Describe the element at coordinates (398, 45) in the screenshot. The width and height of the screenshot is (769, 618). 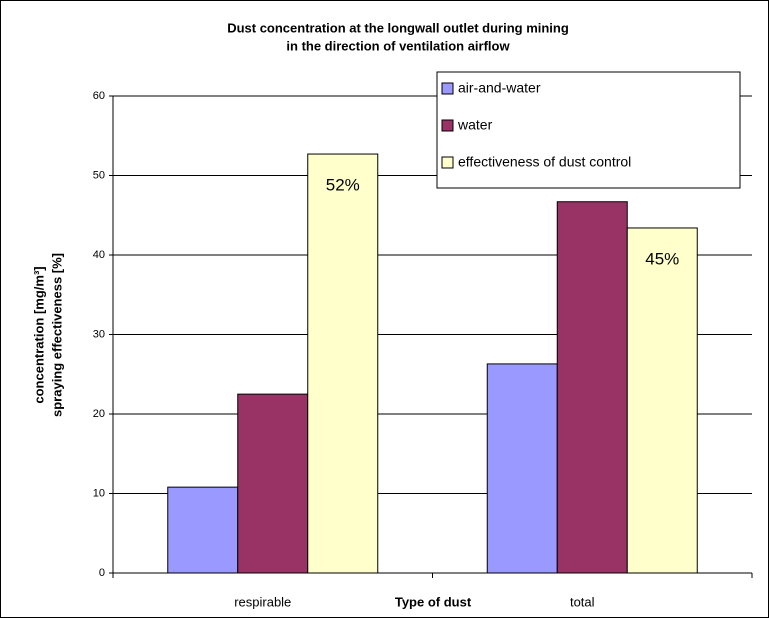
I see `chart-title: in the direction of ventilation airflow` at that location.